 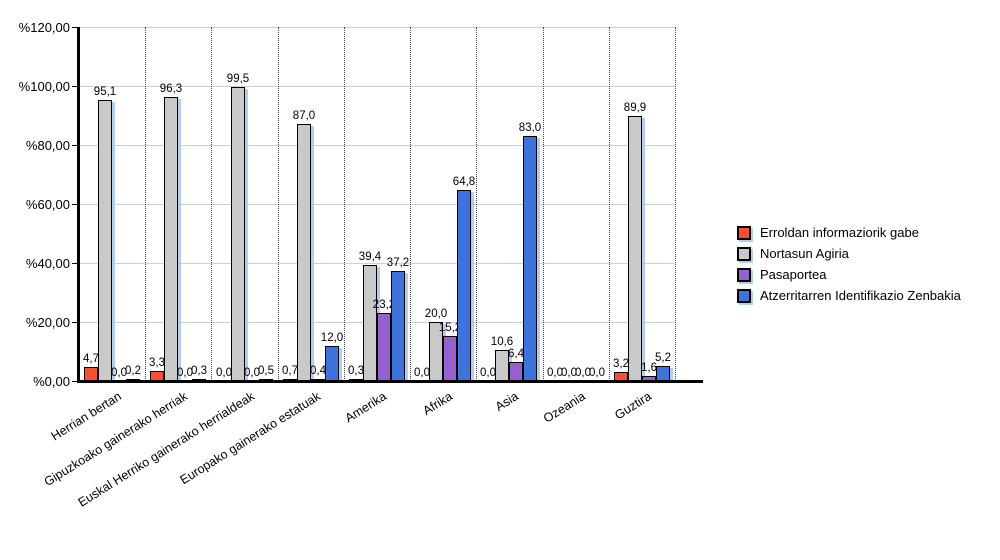 What do you see at coordinates (318, 371) in the screenshot?
I see `bar-value-label: 0,4` at bounding box center [318, 371].